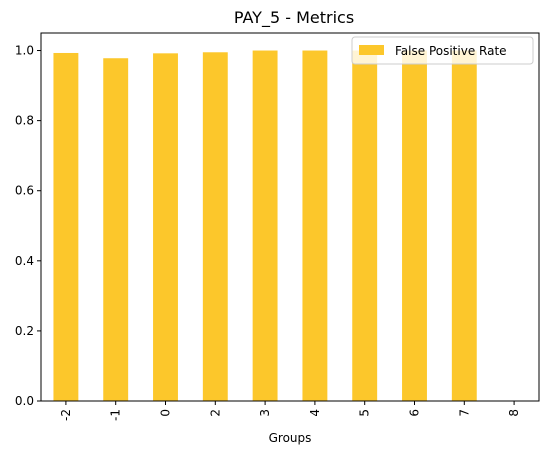 This screenshot has width=547, height=454. Describe the element at coordinates (28, 226) in the screenshot. I see `y-axis: 0.0 0.2 0.4 0.6 0.8 1.0` at that location.